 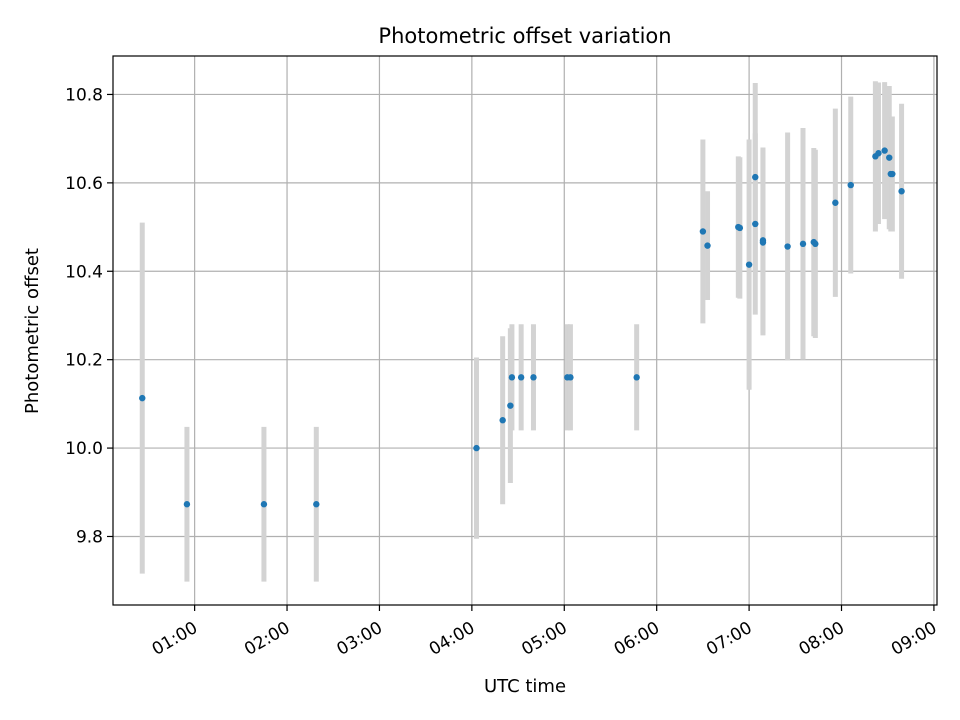 What do you see at coordinates (267, 639) in the screenshot?
I see `x-tick-label: 02:00` at bounding box center [267, 639].